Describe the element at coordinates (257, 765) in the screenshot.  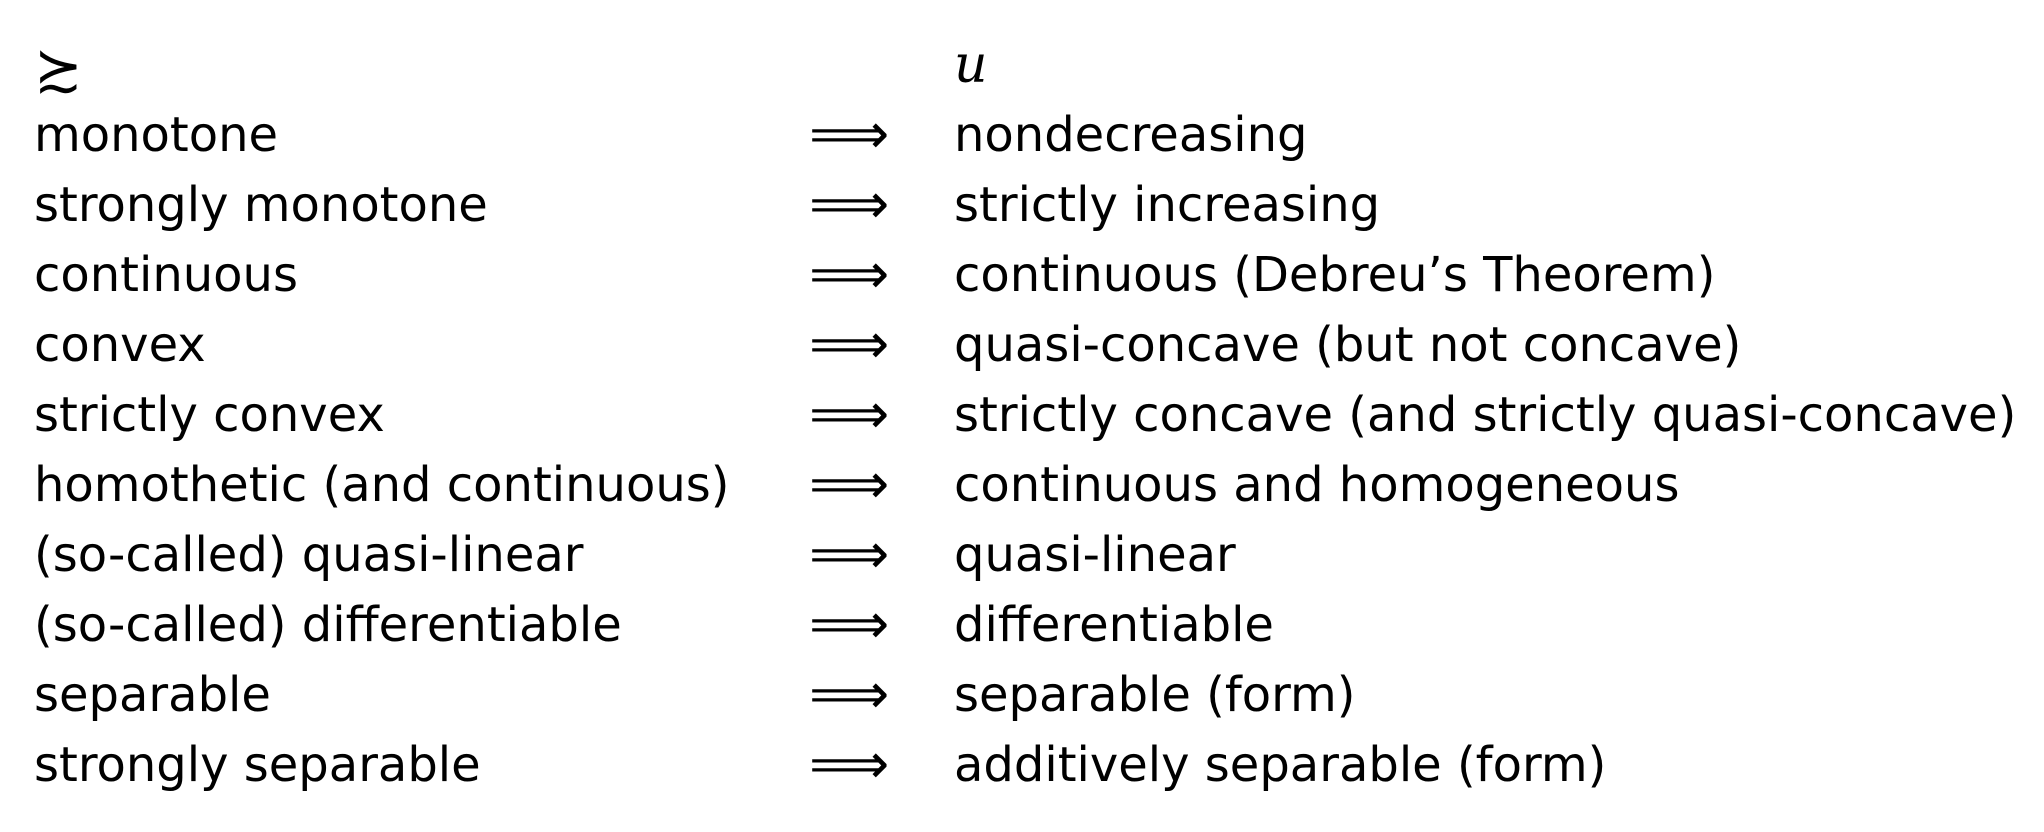
I see `preference-property: strongly separable` at that location.